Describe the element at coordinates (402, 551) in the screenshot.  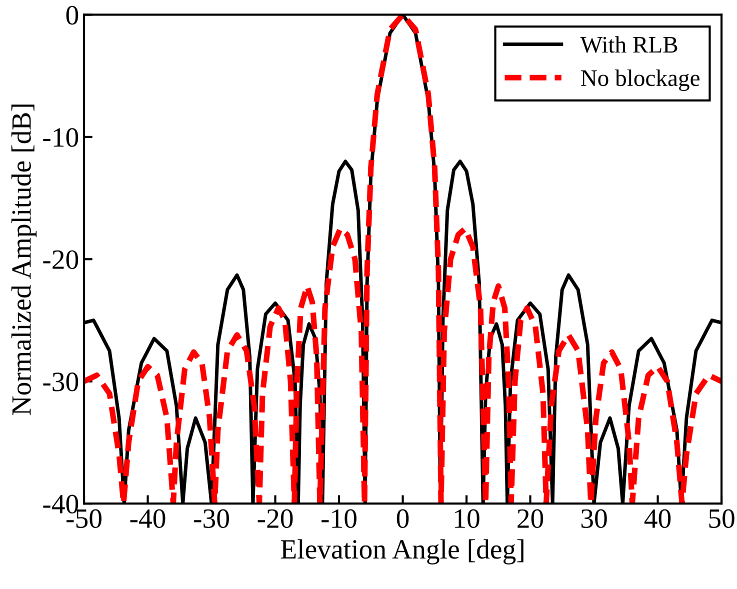
I see `x-axis-title: Elevation Angle [deg]` at that location.